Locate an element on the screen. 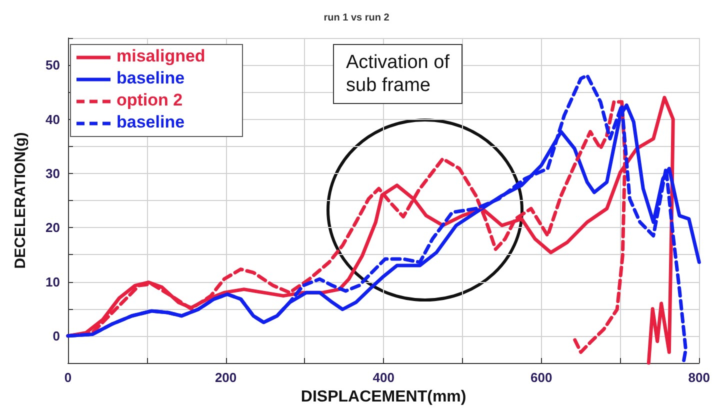 The height and width of the screenshot is (416, 713). x-tick-label: 600 is located at coordinates (541, 377).